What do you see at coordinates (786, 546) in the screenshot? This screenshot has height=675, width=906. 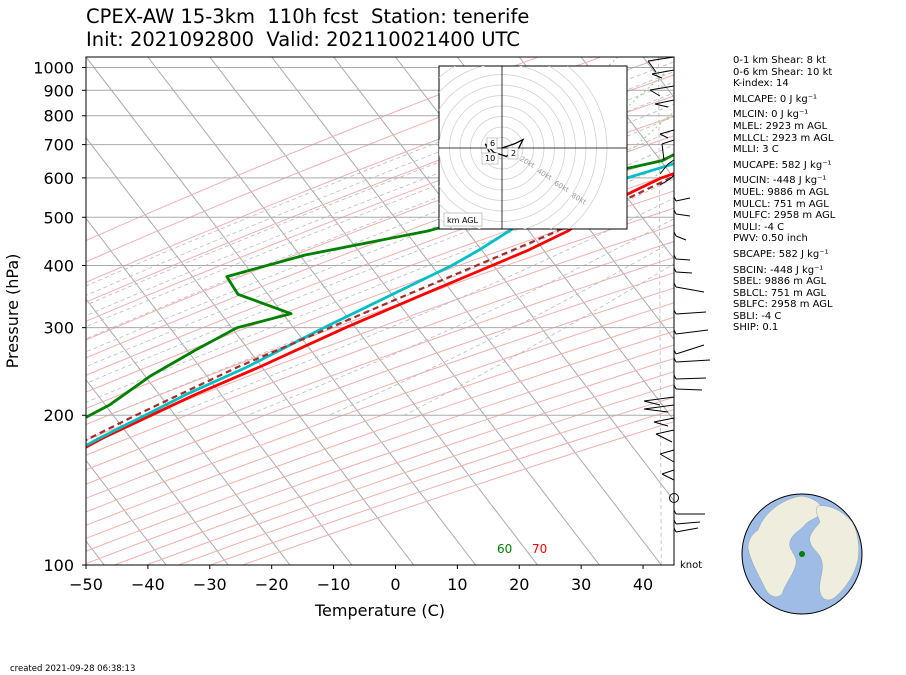 I see `globe-land-americas` at bounding box center [786, 546].